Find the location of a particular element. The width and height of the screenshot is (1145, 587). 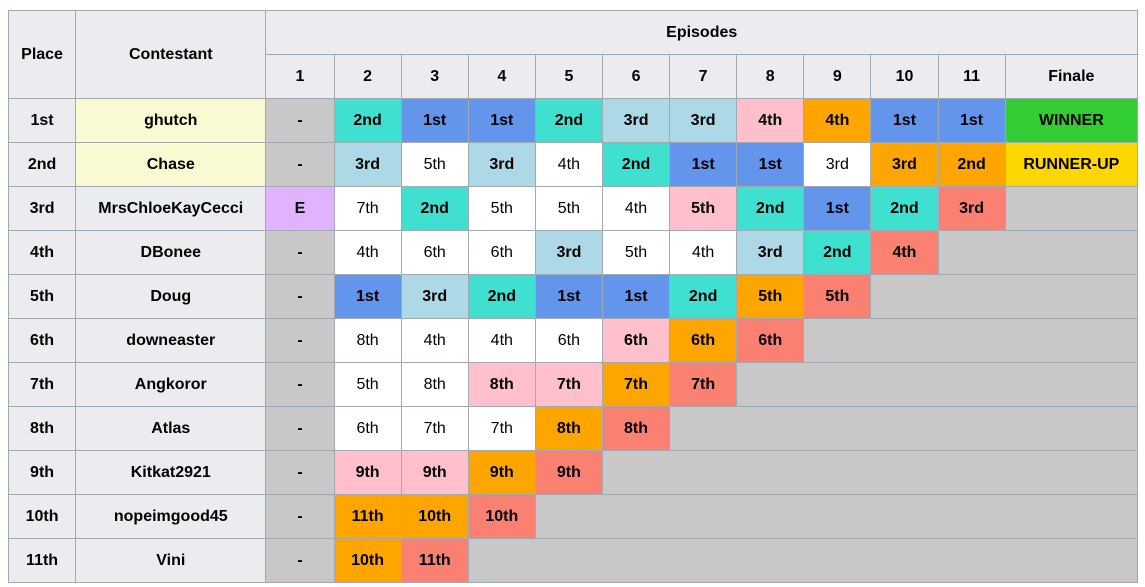

result-cell: RUNNER-UP is located at coordinates (1071, 164).